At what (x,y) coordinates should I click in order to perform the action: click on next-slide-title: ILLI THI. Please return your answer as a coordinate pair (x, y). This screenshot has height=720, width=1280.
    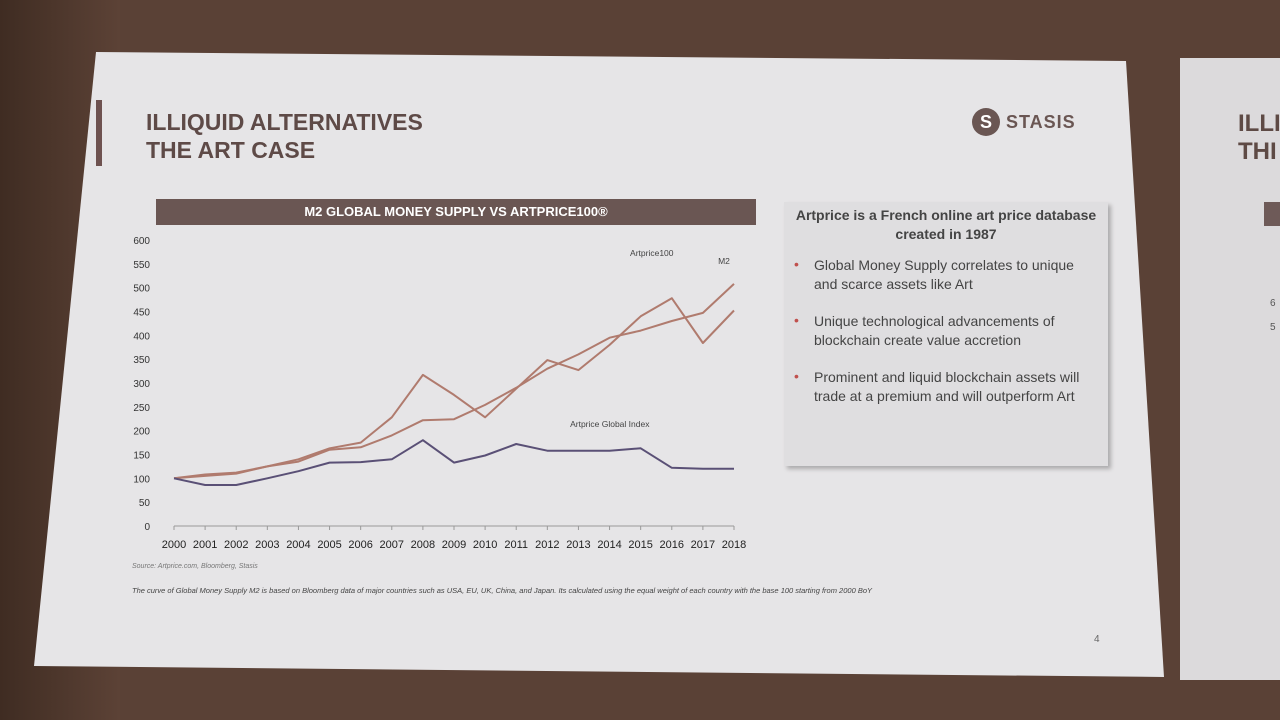
    Looking at the image, I should click on (1259, 137).